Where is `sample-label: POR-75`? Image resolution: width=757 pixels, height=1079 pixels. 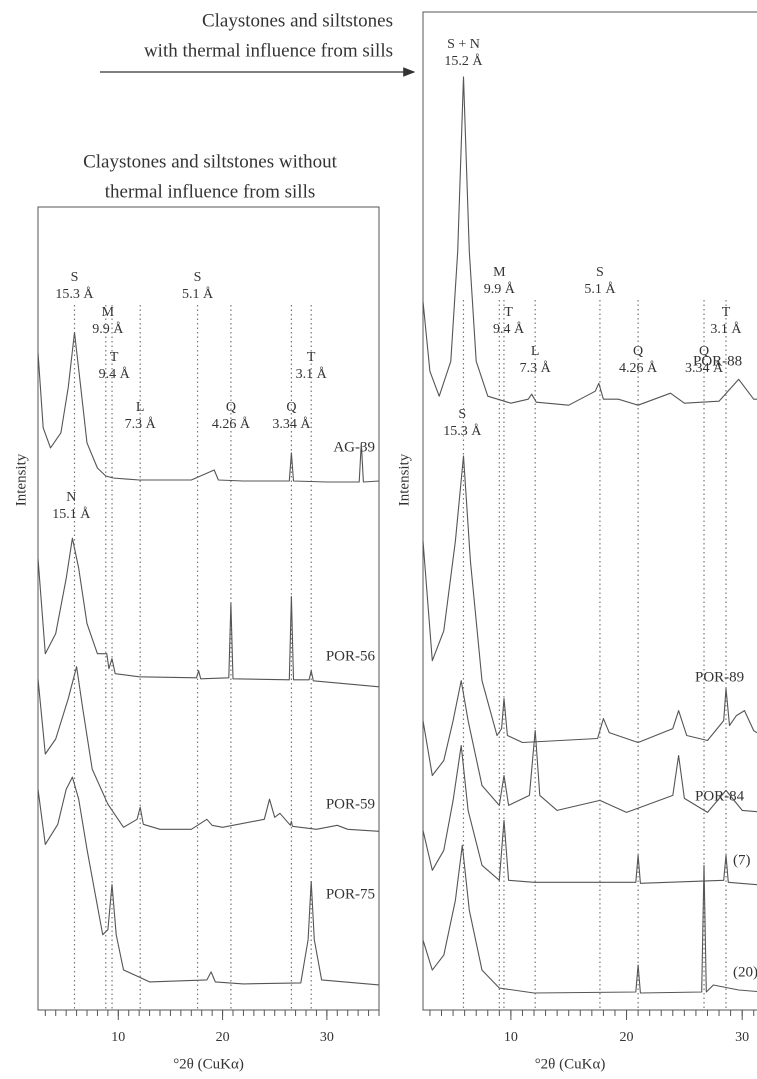
sample-label: POR-75 is located at coordinates (350, 894).